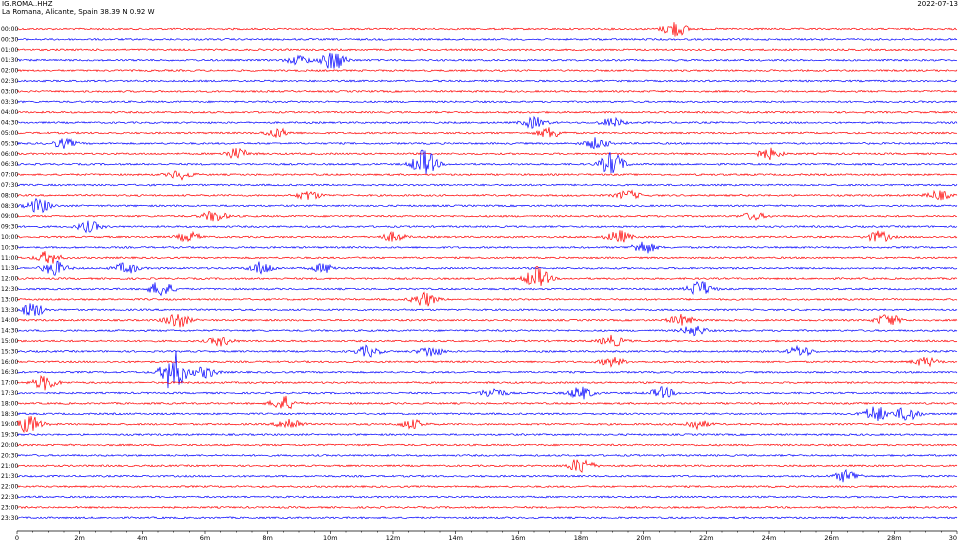 Image resolution: width=960 pixels, height=540 pixels. What do you see at coordinates (9, 383) in the screenshot?
I see `row-label: 17:00` at bounding box center [9, 383].